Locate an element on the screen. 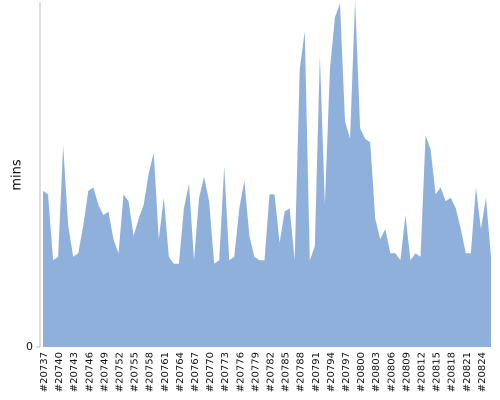 This screenshot has height=400, width=500. x-tick-label: #20752 is located at coordinates (120, 372).